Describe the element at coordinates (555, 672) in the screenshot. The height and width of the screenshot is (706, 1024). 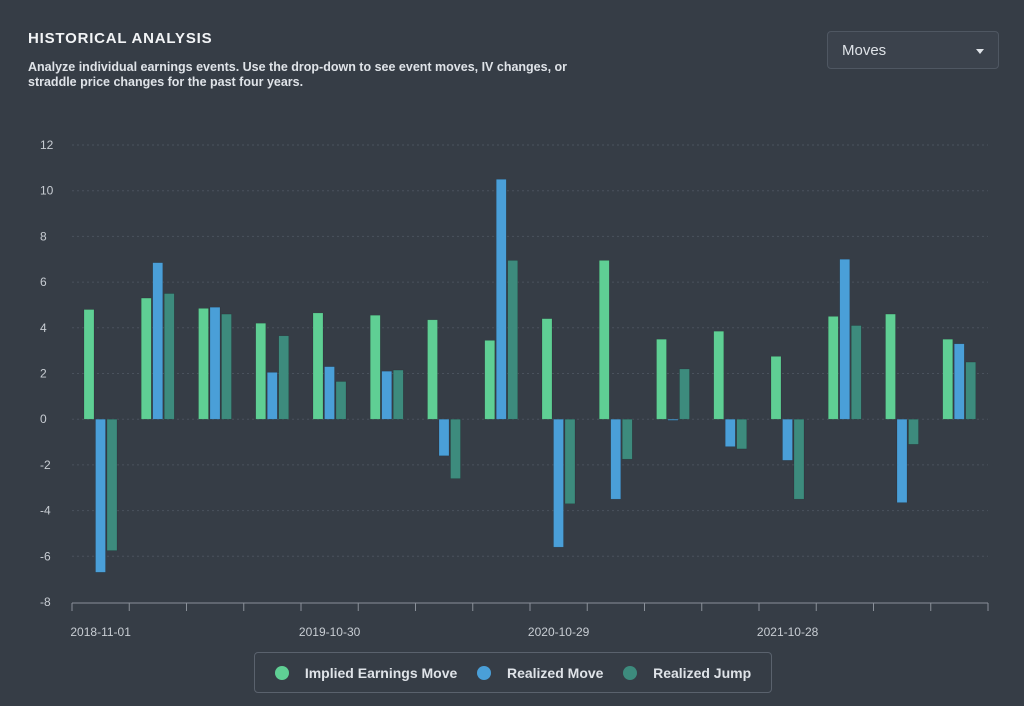
I see `legend-label: Realized Move` at that location.